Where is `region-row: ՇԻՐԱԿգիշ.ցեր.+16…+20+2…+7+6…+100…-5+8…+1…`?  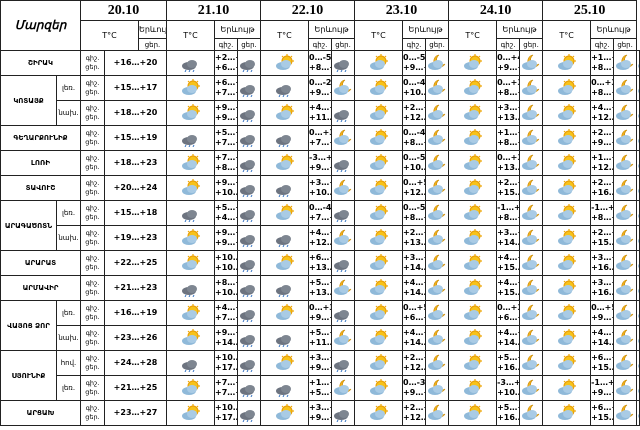 region-row: ՇԻՐԱԿգիշ.ցեր.+16…+20+2…+7+6…+100…-5+8…+1… is located at coordinates (320, 63).